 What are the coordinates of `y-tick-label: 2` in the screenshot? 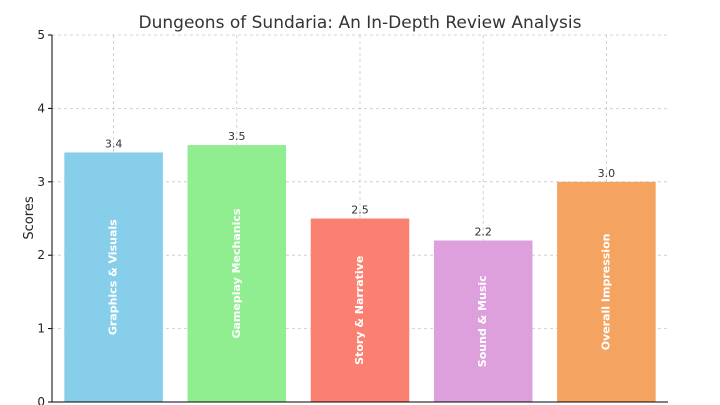 It's located at (41, 255).